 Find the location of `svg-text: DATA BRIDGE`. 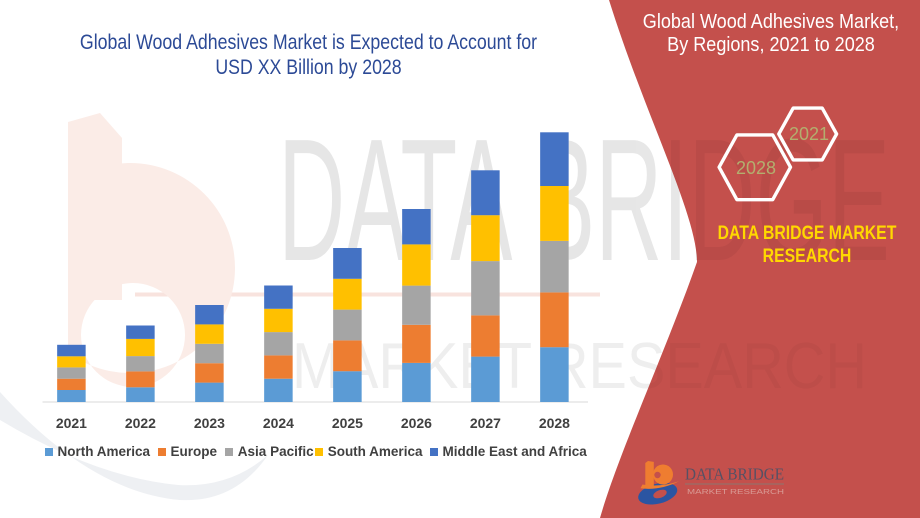

svg-text: DATA BRIDGE is located at coordinates (734, 474).